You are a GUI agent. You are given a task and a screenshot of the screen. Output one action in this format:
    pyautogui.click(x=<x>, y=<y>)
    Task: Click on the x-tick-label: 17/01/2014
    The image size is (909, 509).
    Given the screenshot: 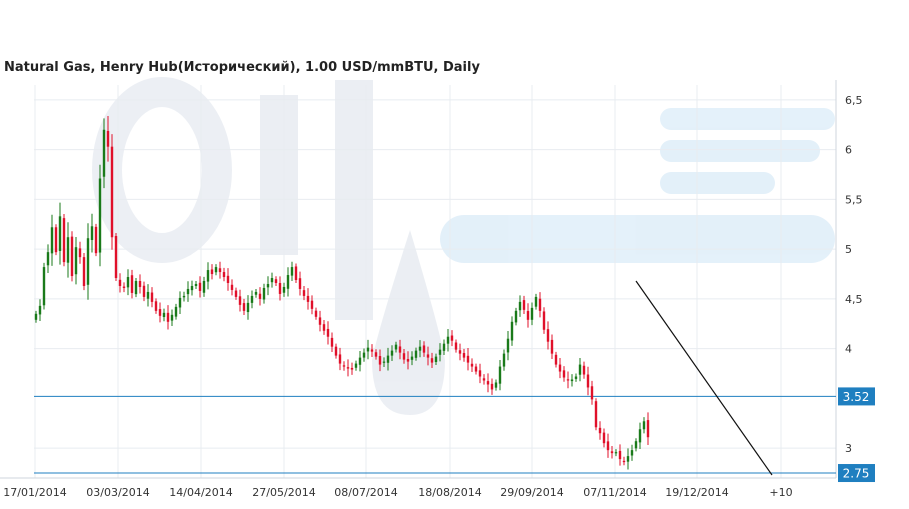 What is the action you would take?
    pyautogui.click(x=34, y=492)
    